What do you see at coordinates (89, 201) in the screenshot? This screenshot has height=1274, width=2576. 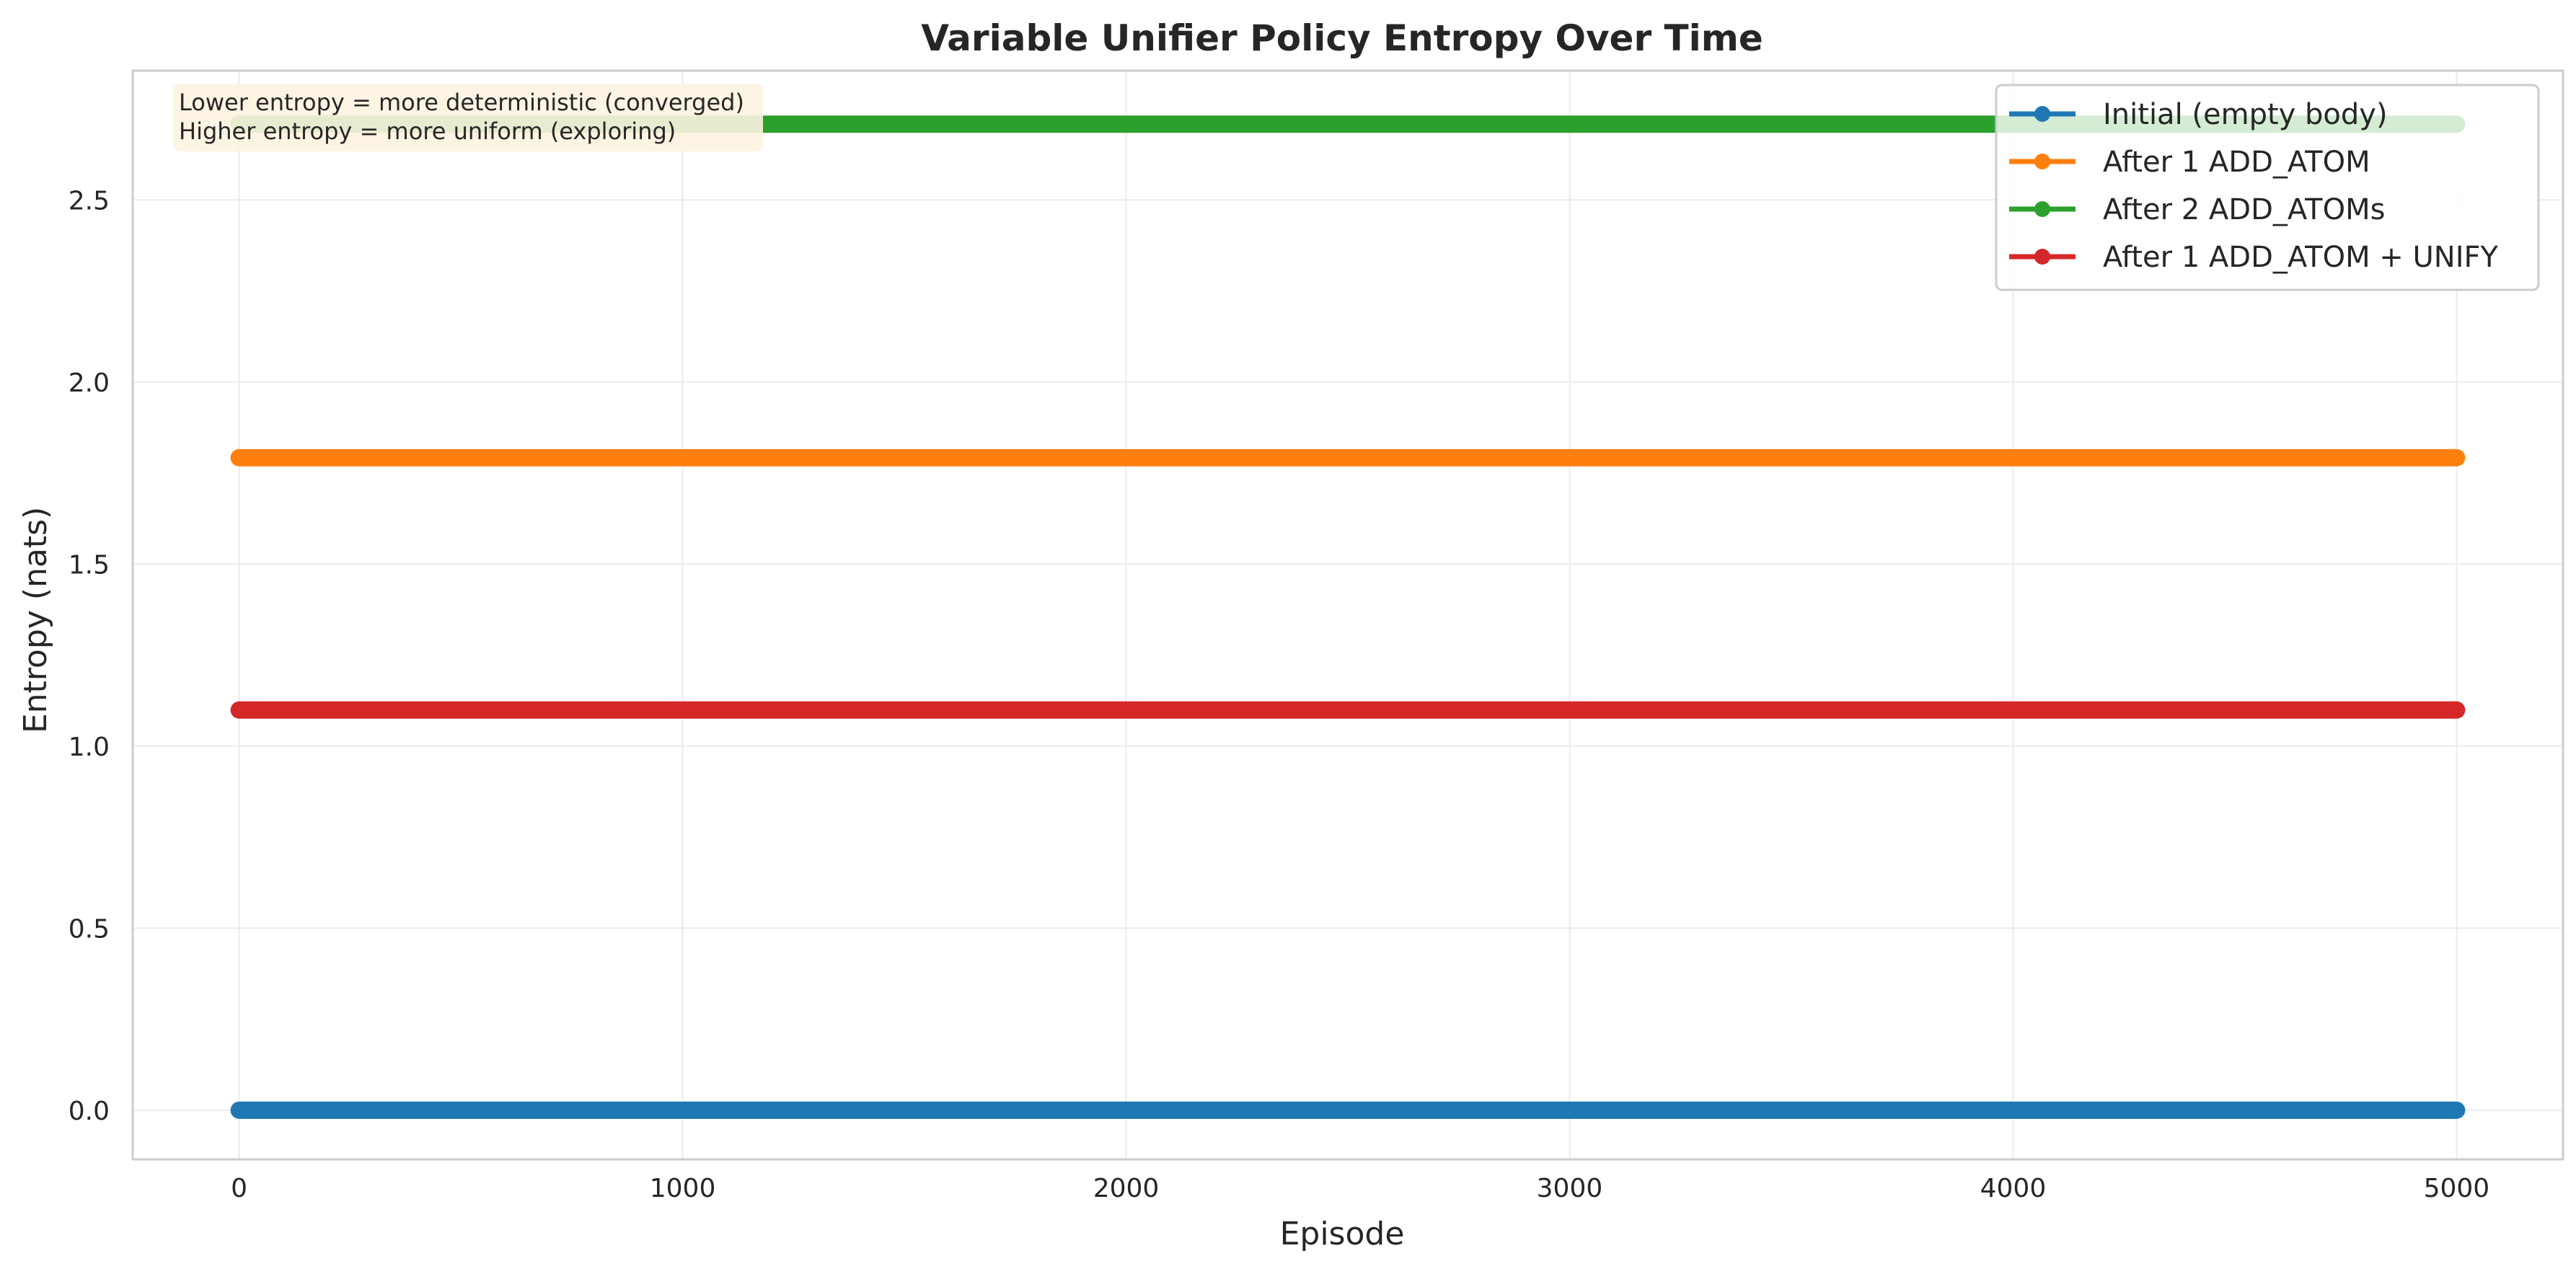 I see `y-tick-label: 2.5` at bounding box center [89, 201].